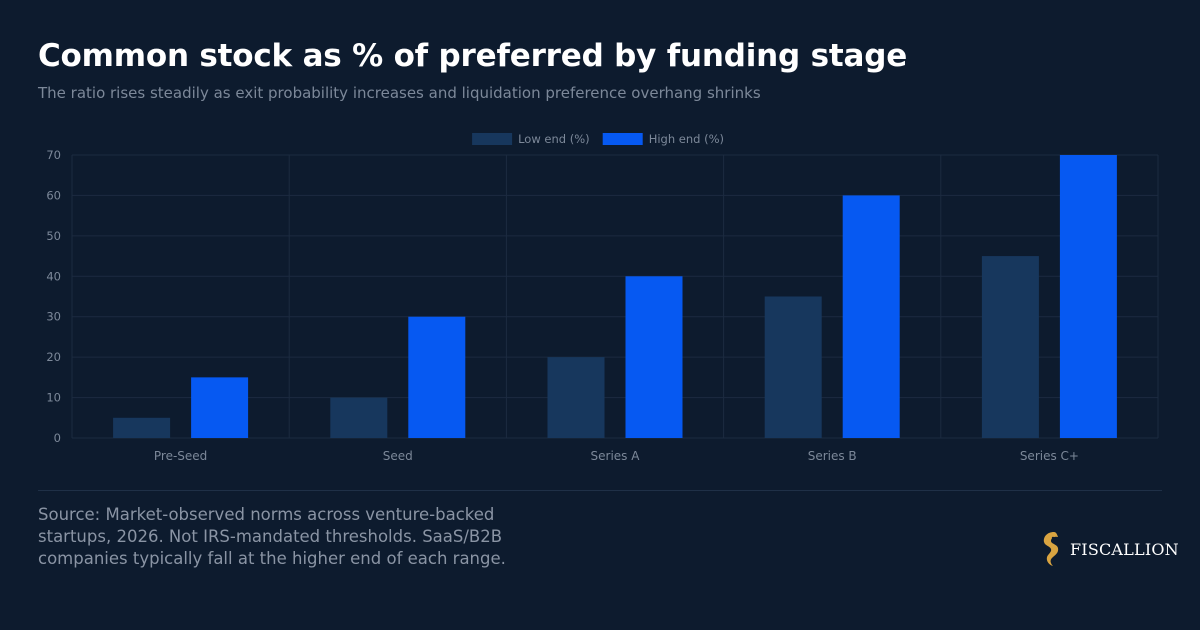 The width and height of the screenshot is (1200, 630). I want to click on brand-logo: FISCALLION, so click(1109, 549).